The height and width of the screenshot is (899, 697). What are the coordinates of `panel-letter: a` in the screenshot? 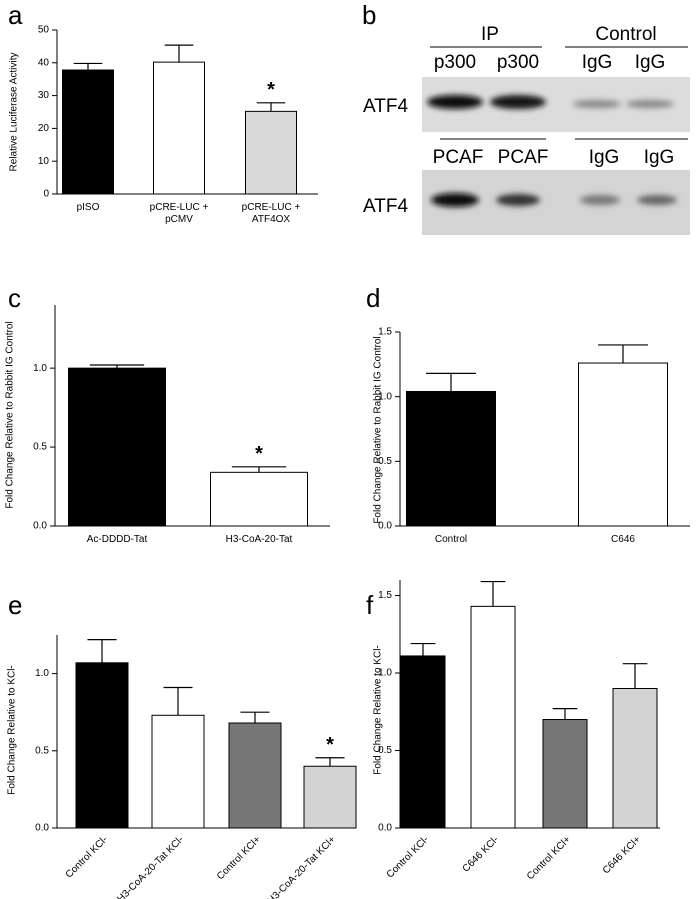 It's located at (15, 15).